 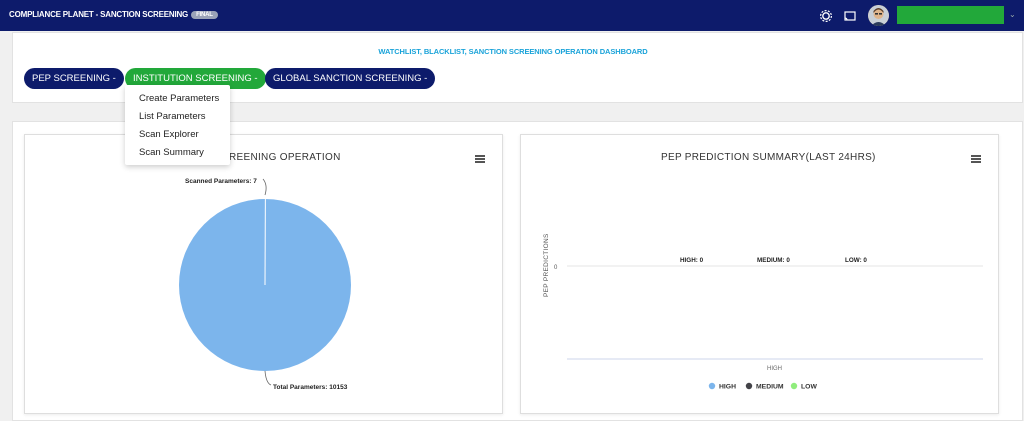 What do you see at coordinates (749, 386) in the screenshot?
I see `legend-marker-medium` at bounding box center [749, 386].